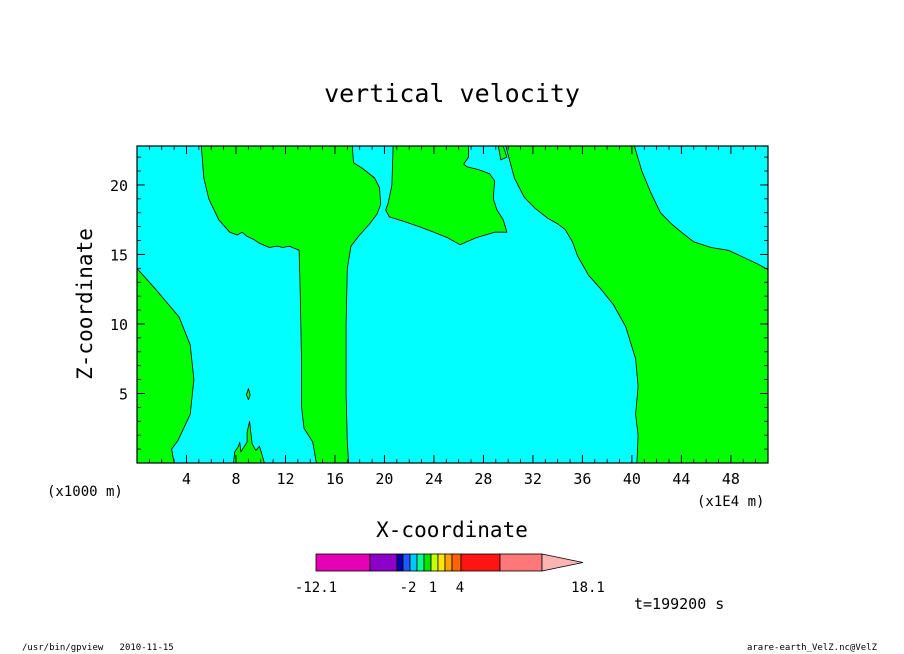 The height and width of the screenshot is (654, 904). I want to click on colorbar-labels: -12.1 -2 1 4 18.1, so click(450, 588).